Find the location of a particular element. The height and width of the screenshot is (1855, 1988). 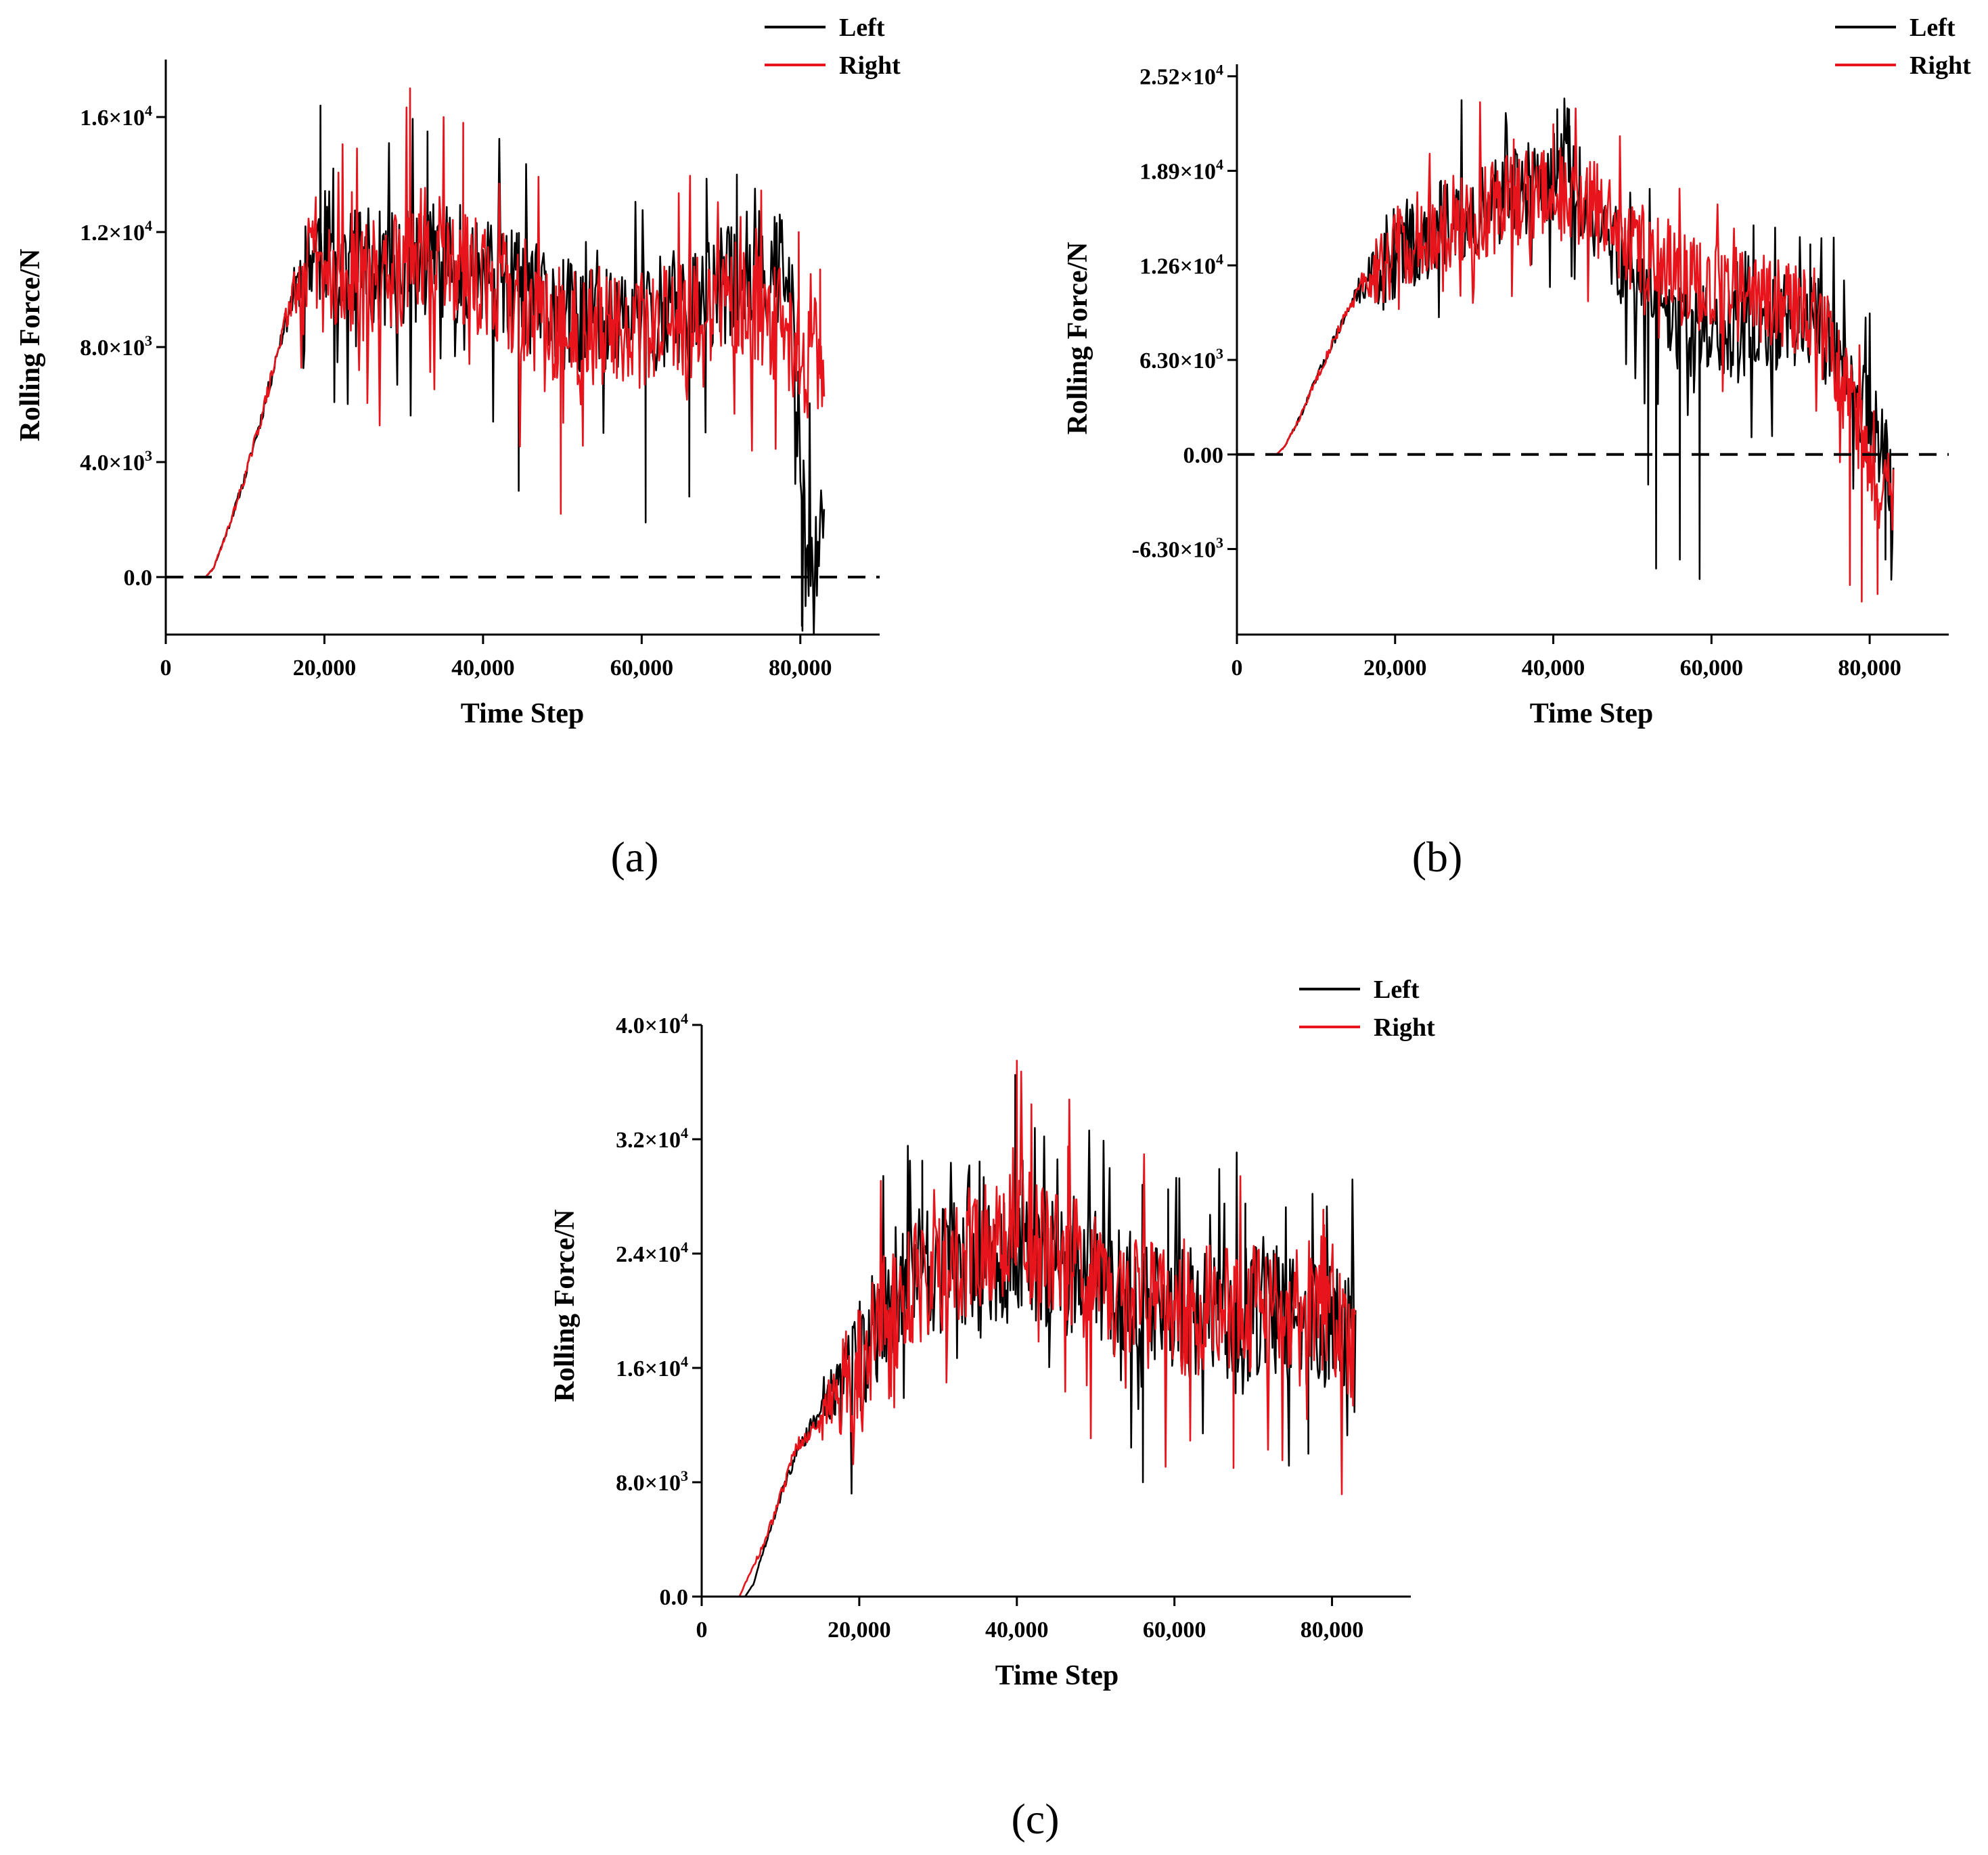

y-tick: 2.52×104 is located at coordinates (1188, 76).